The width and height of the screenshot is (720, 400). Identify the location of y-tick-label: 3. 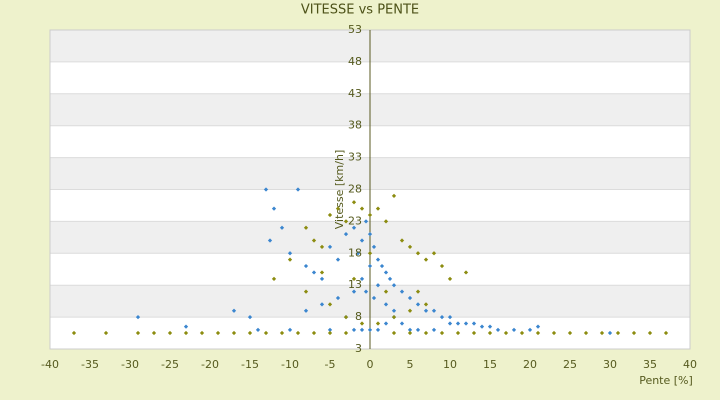
(358, 348).